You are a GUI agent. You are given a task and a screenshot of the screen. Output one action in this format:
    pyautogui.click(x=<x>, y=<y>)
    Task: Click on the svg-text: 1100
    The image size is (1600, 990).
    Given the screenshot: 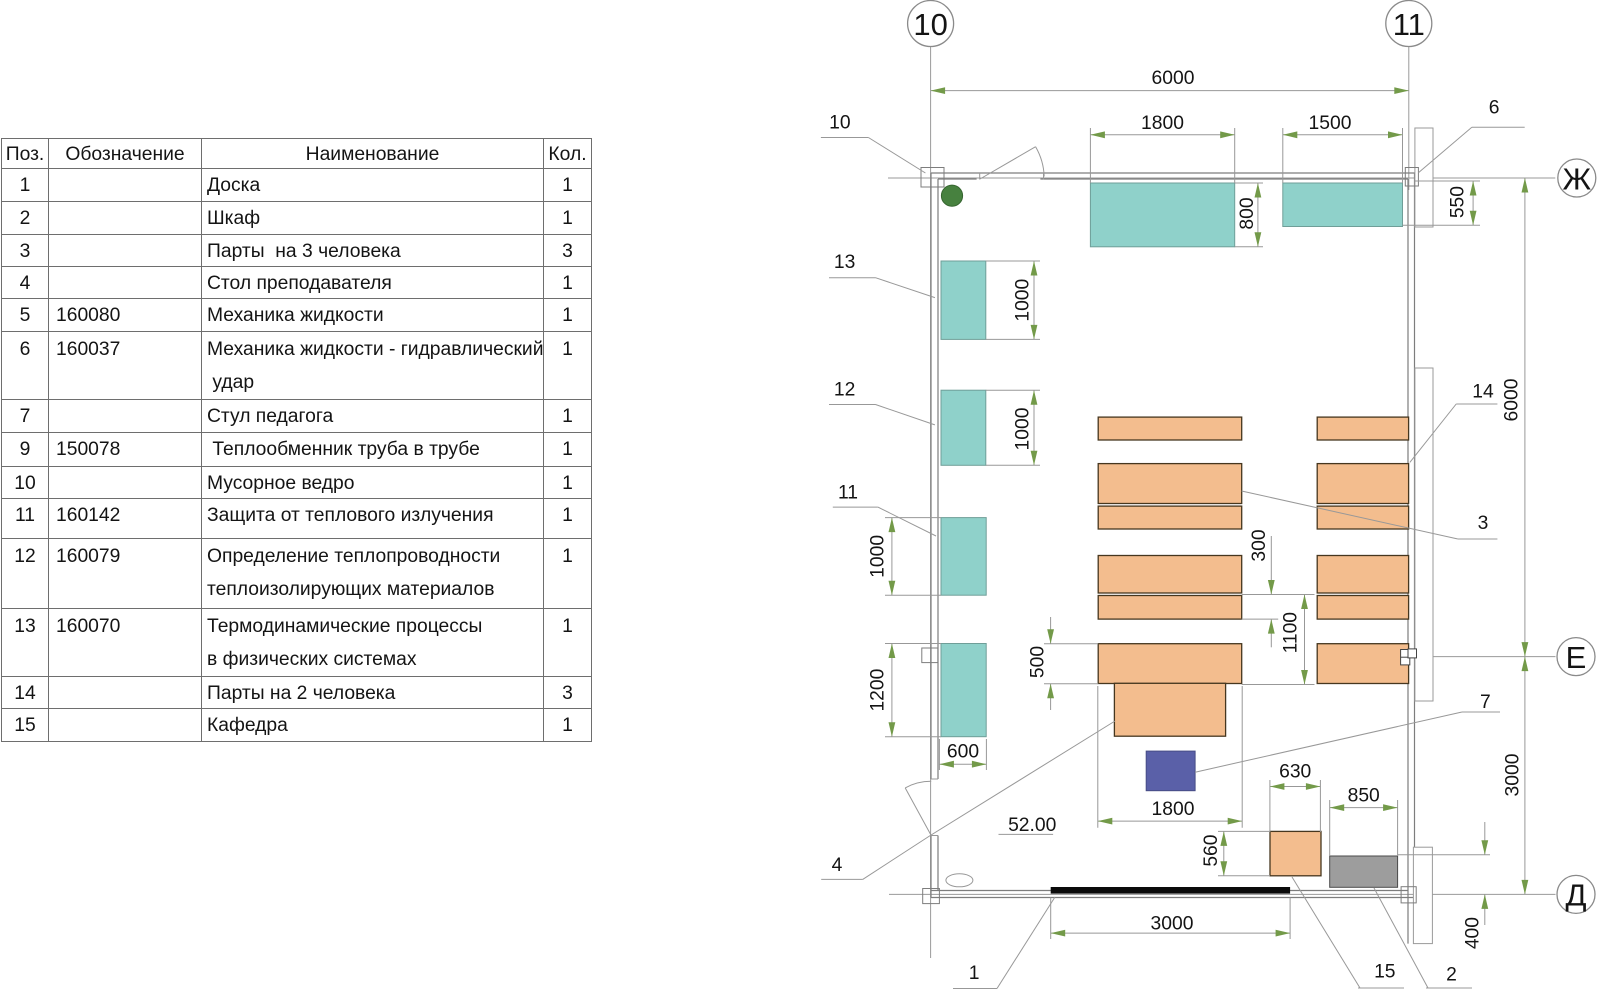 What is the action you would take?
    pyautogui.click(x=1290, y=632)
    